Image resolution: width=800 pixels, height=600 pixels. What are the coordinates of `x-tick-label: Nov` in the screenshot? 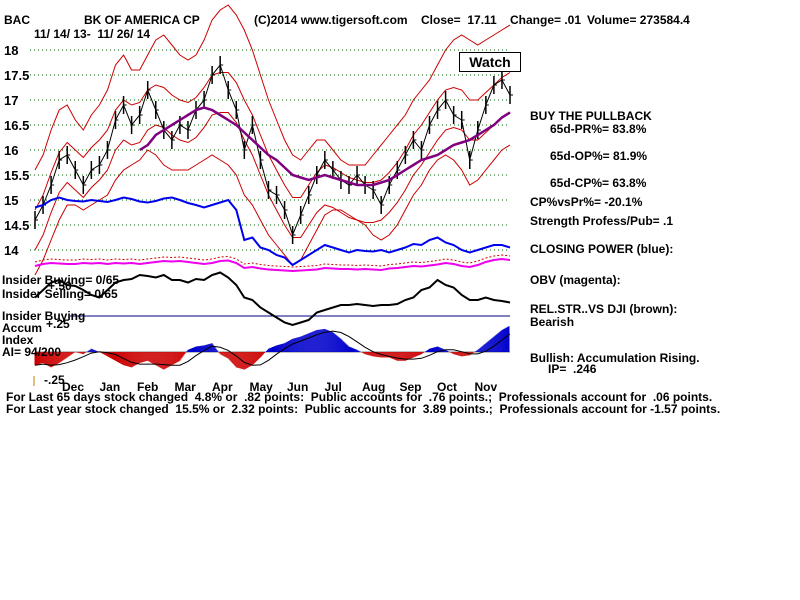 It's located at (486, 387).